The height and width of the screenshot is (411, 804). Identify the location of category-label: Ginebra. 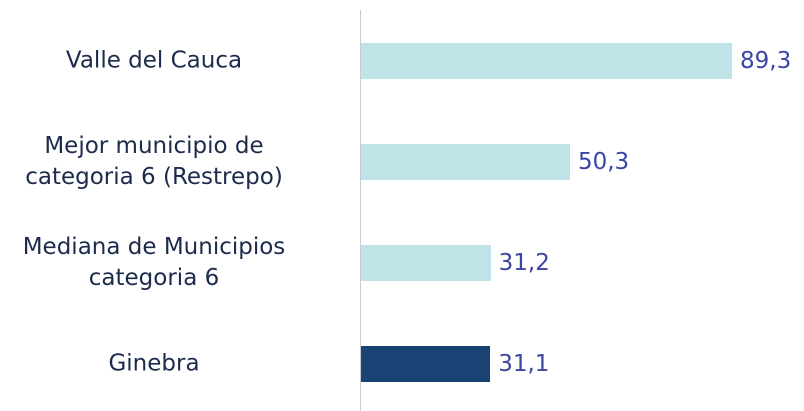
(154, 363).